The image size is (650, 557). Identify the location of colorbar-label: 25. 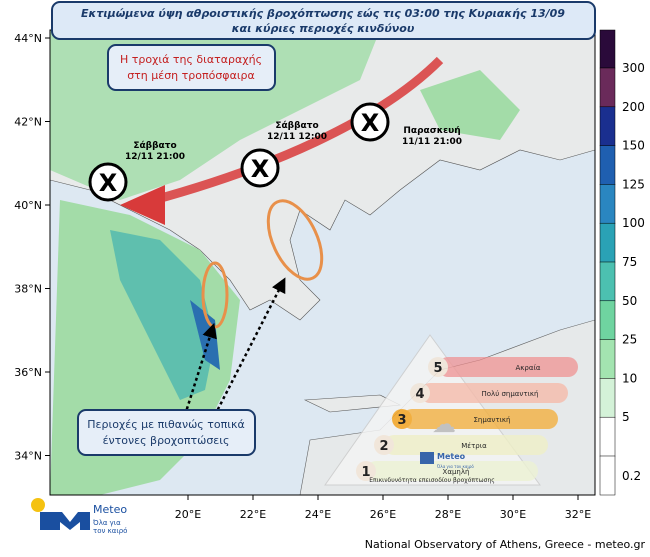
(629, 340).